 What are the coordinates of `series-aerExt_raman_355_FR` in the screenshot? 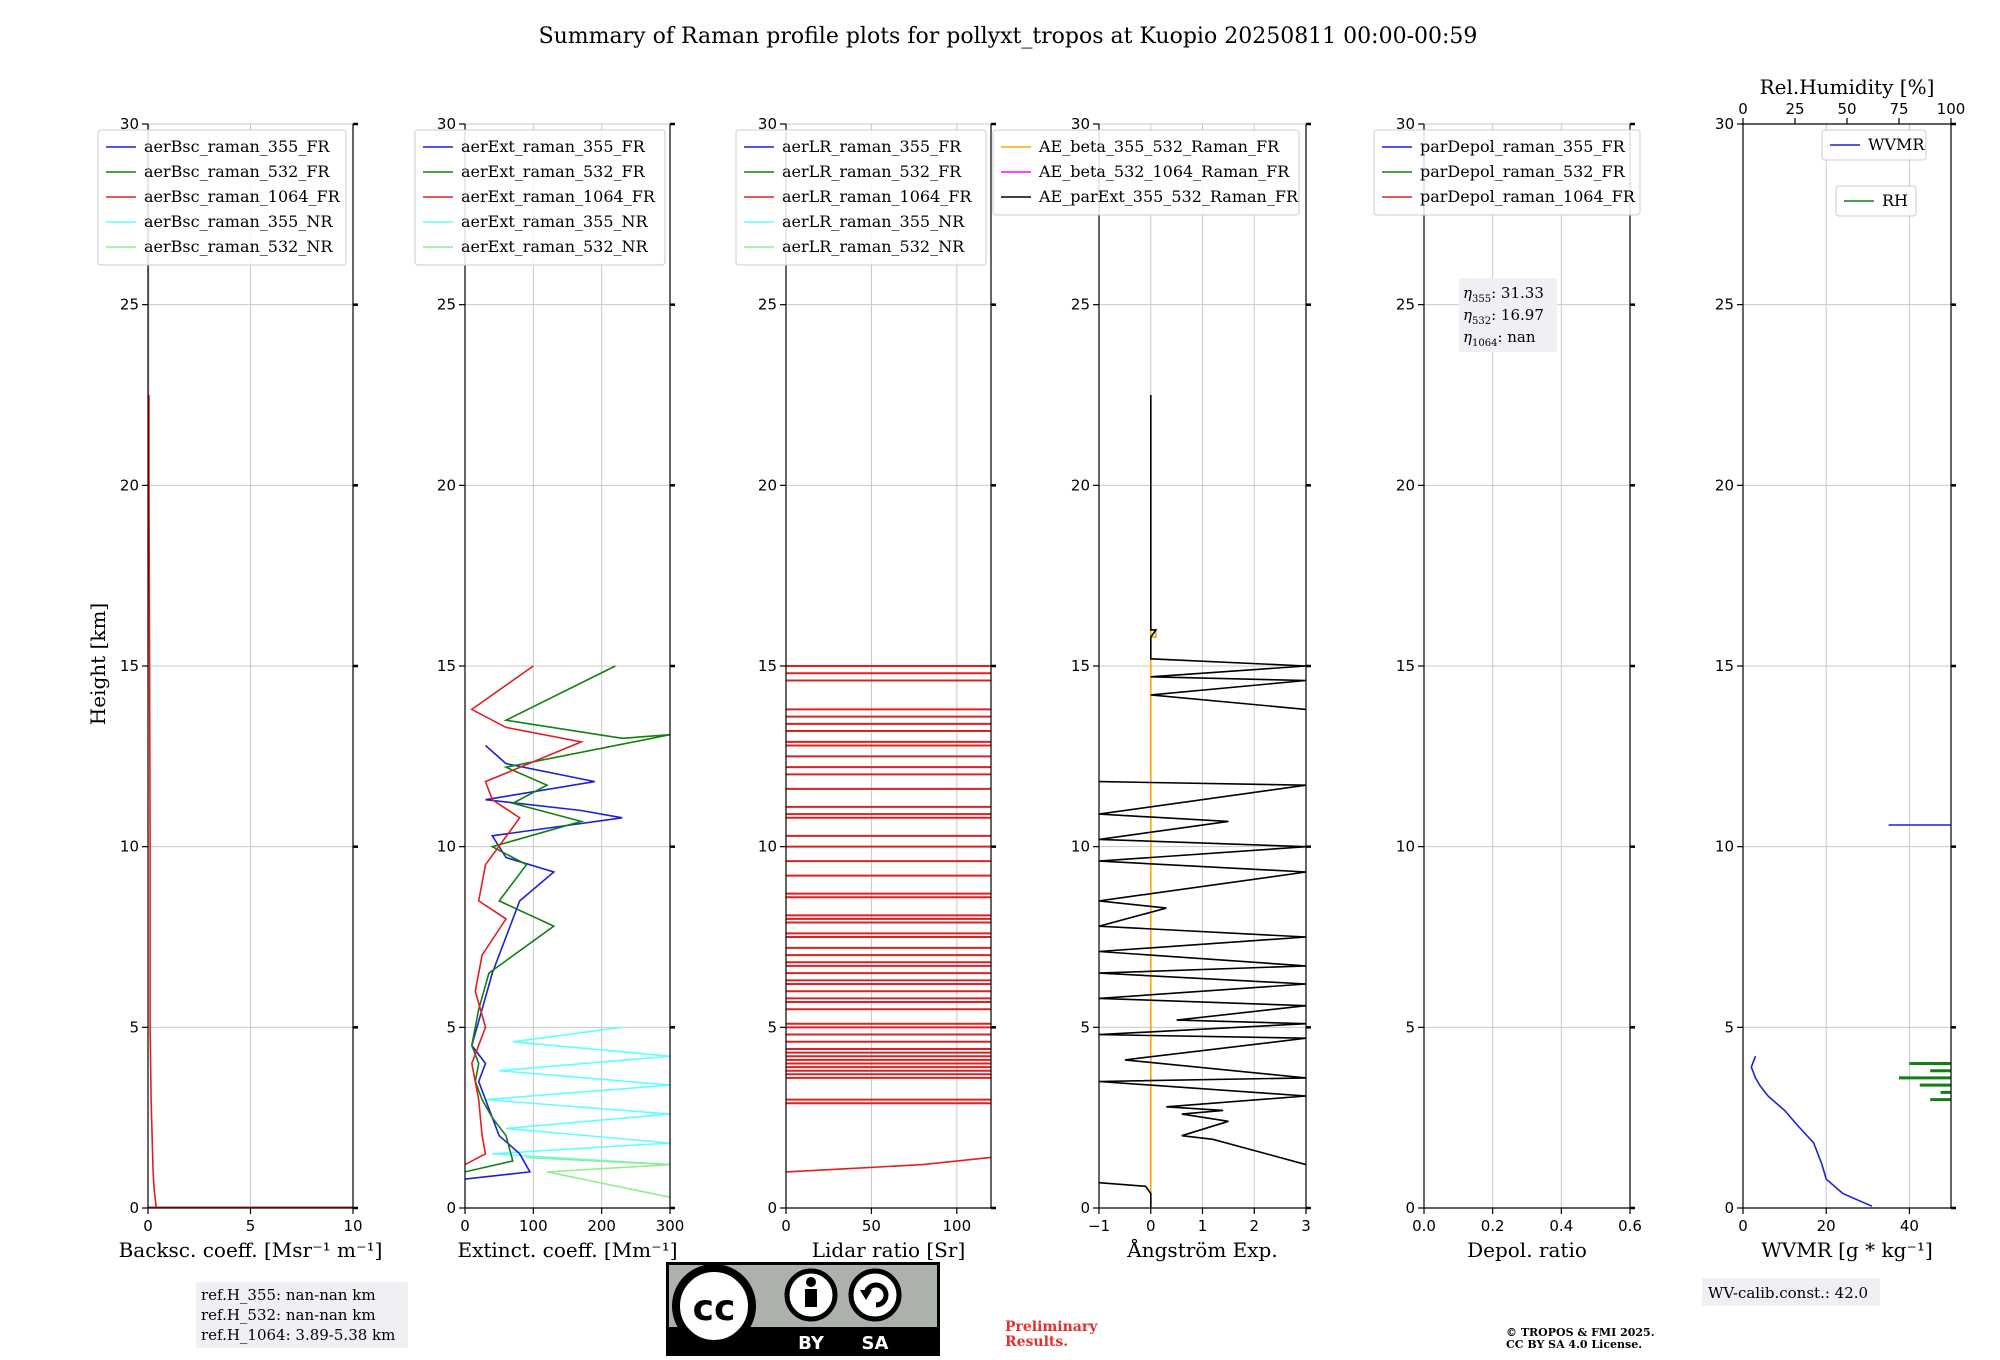 It's located at (544, 962).